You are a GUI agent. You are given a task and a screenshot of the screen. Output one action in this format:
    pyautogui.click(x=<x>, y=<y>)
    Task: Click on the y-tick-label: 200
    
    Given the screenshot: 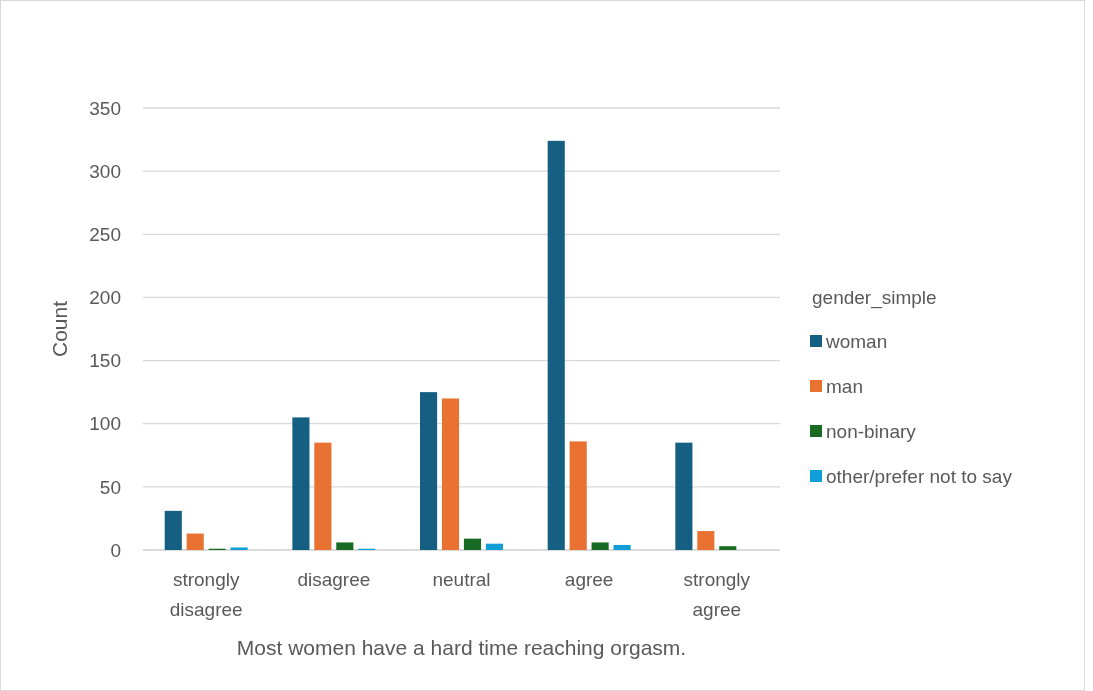 What is the action you would take?
    pyautogui.click(x=105, y=298)
    